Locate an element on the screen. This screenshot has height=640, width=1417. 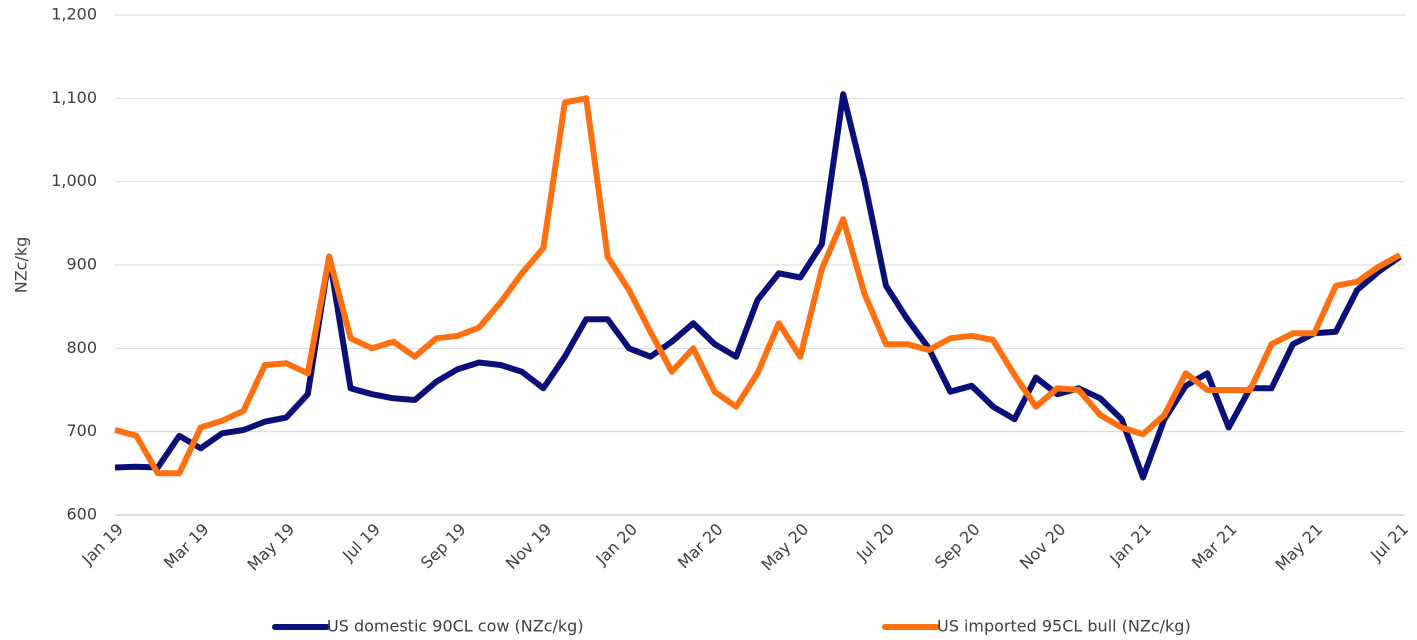
x-tick-label: Mar 21 is located at coordinates (1214, 546).